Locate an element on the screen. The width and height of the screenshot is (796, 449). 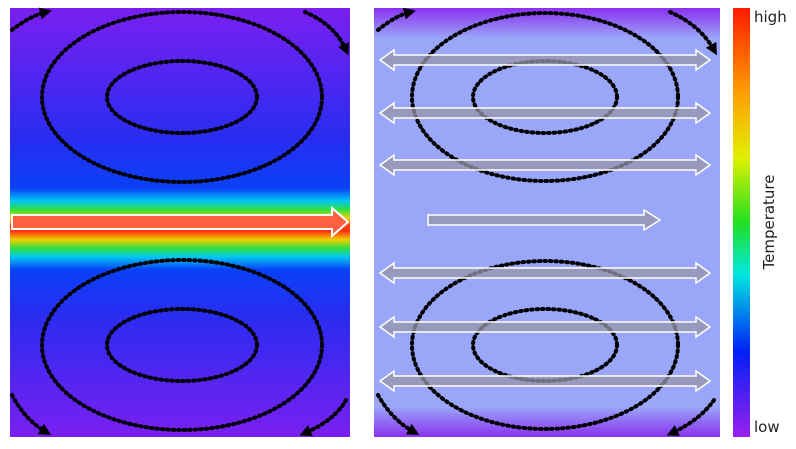
colorbar-title: Temperature is located at coordinates (769, 222).